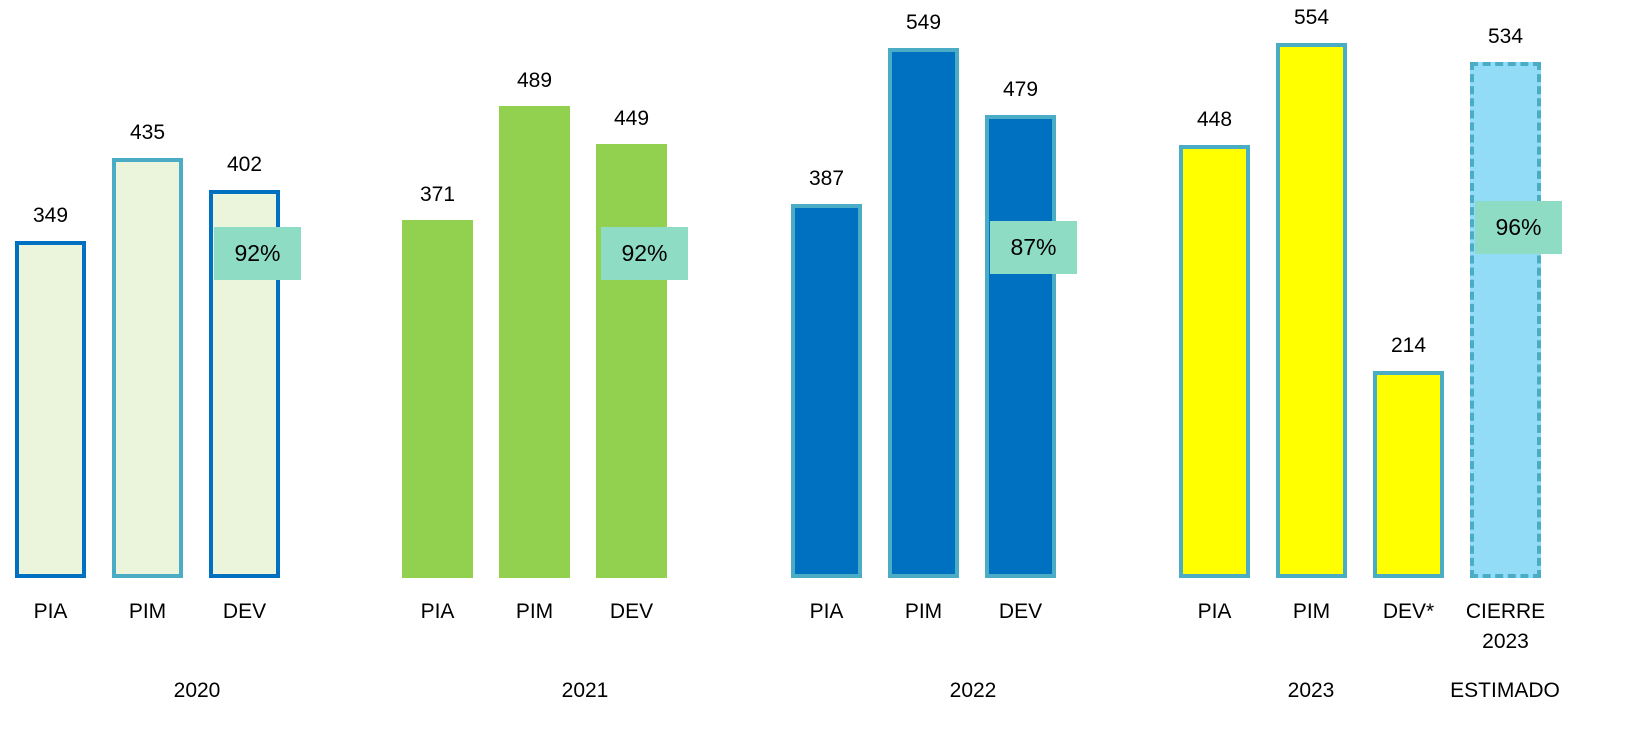 The width and height of the screenshot is (1642, 737). Describe the element at coordinates (1505, 37) in the screenshot. I see `value-label: 534` at that location.